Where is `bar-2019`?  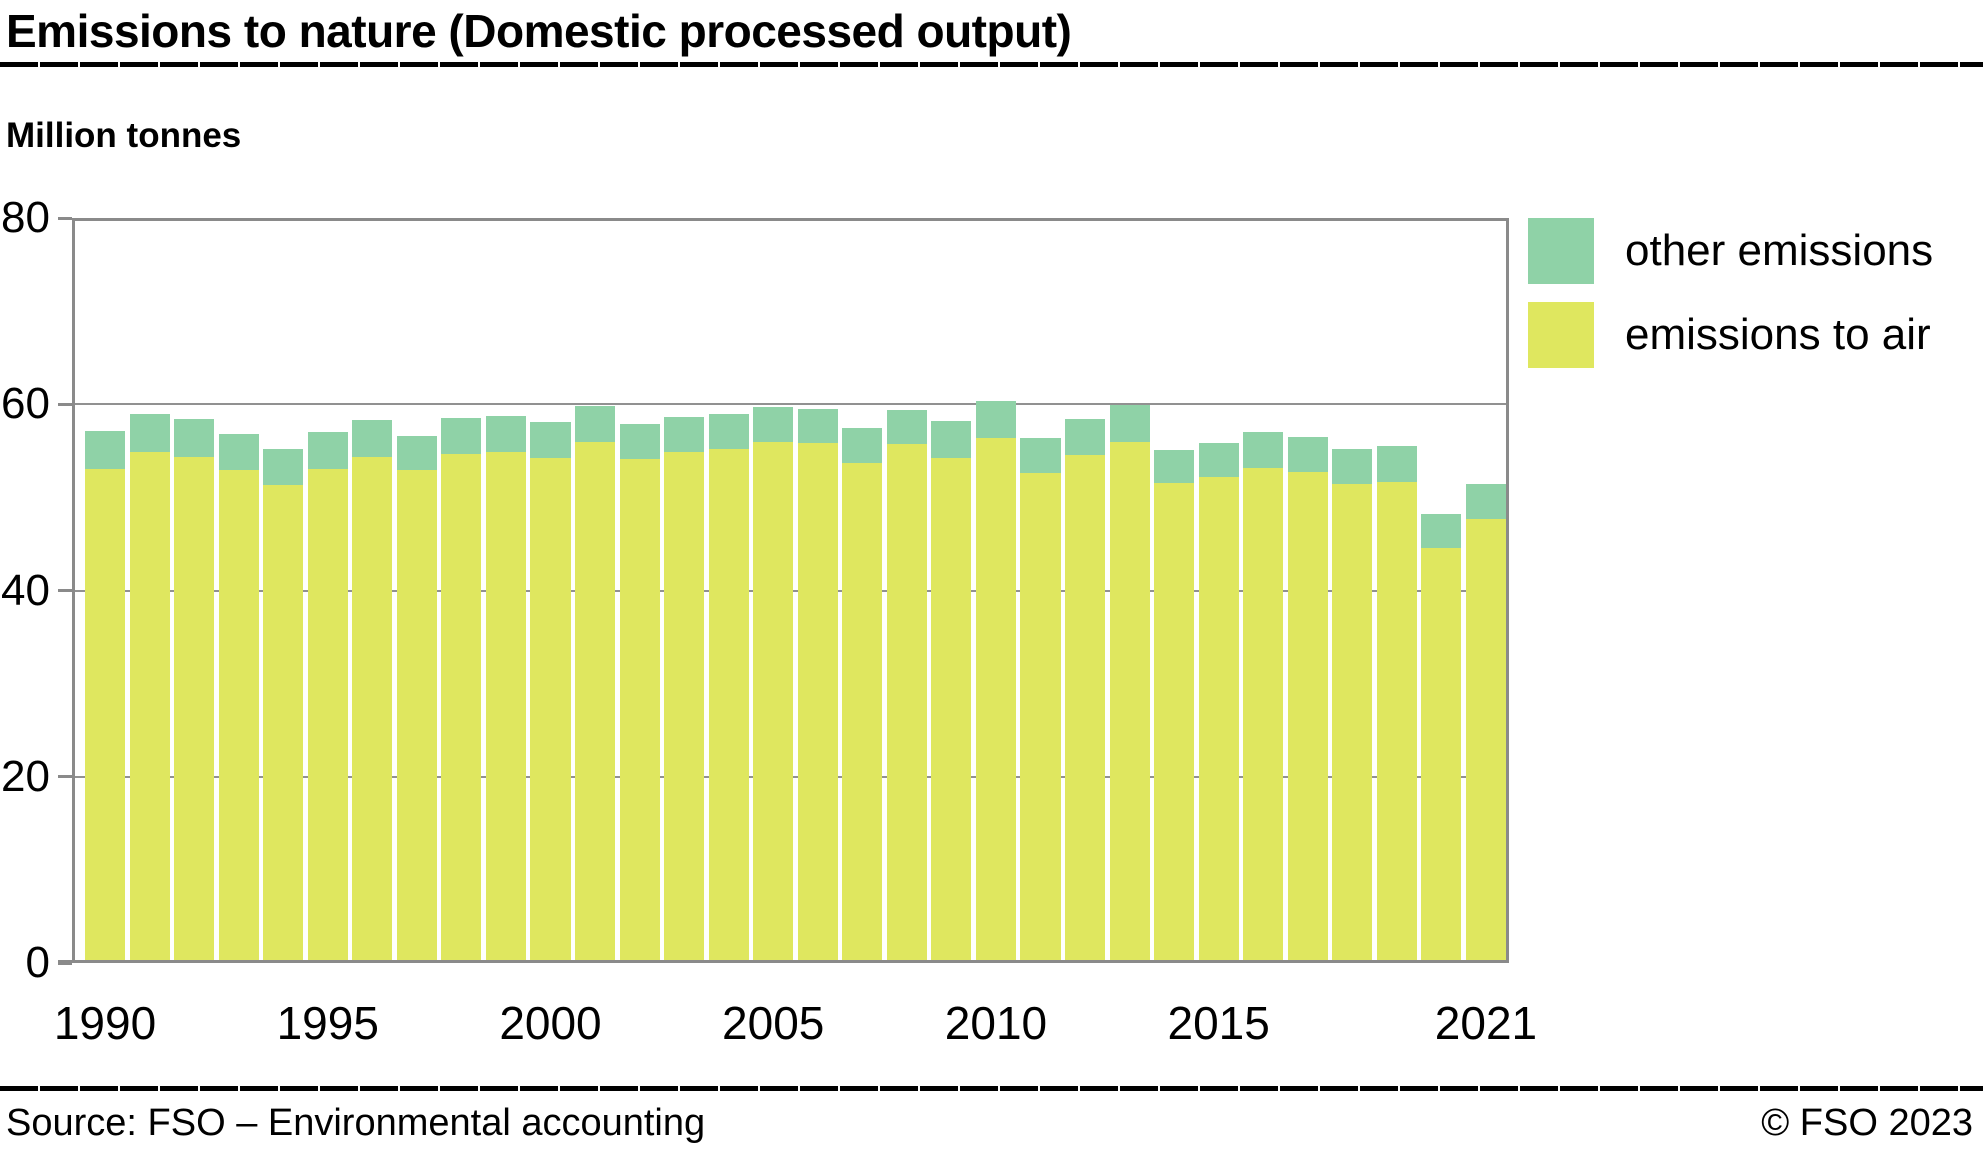
bar-2019 is located at coordinates (1396, 704).